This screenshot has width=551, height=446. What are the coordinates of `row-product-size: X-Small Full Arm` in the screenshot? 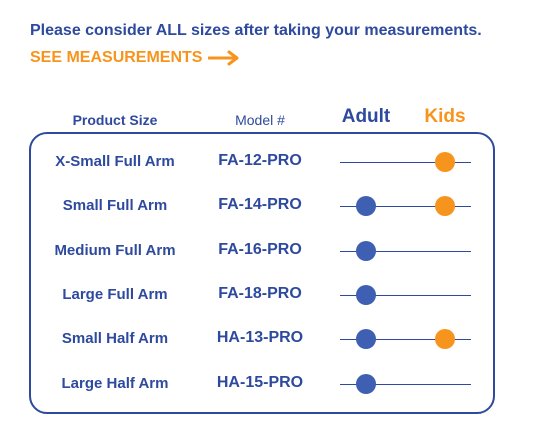 It's located at (115, 161).